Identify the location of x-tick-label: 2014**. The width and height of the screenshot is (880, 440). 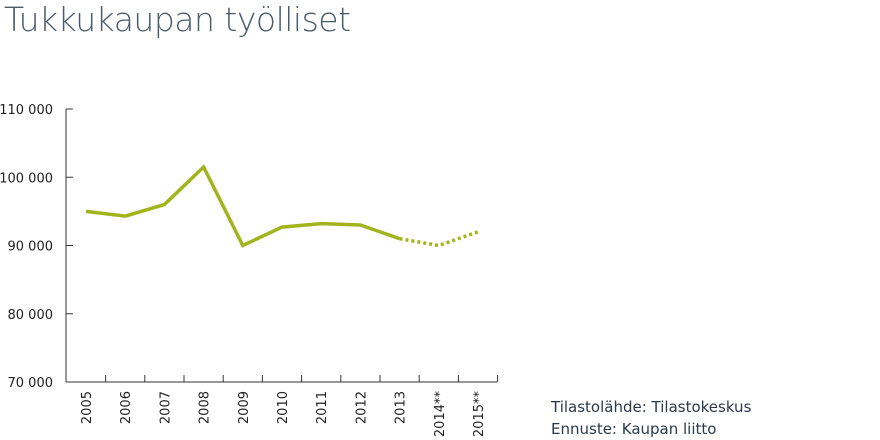
(440, 414).